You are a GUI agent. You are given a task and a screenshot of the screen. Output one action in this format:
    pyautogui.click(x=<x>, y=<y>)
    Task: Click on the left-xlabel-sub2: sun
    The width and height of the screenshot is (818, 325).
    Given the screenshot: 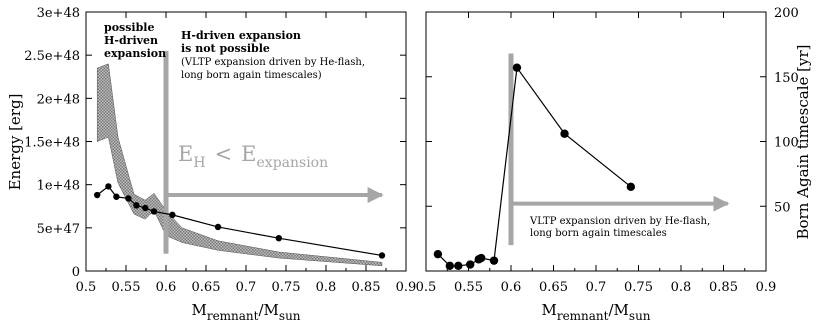 What is the action you would take?
    pyautogui.click(x=290, y=316)
    